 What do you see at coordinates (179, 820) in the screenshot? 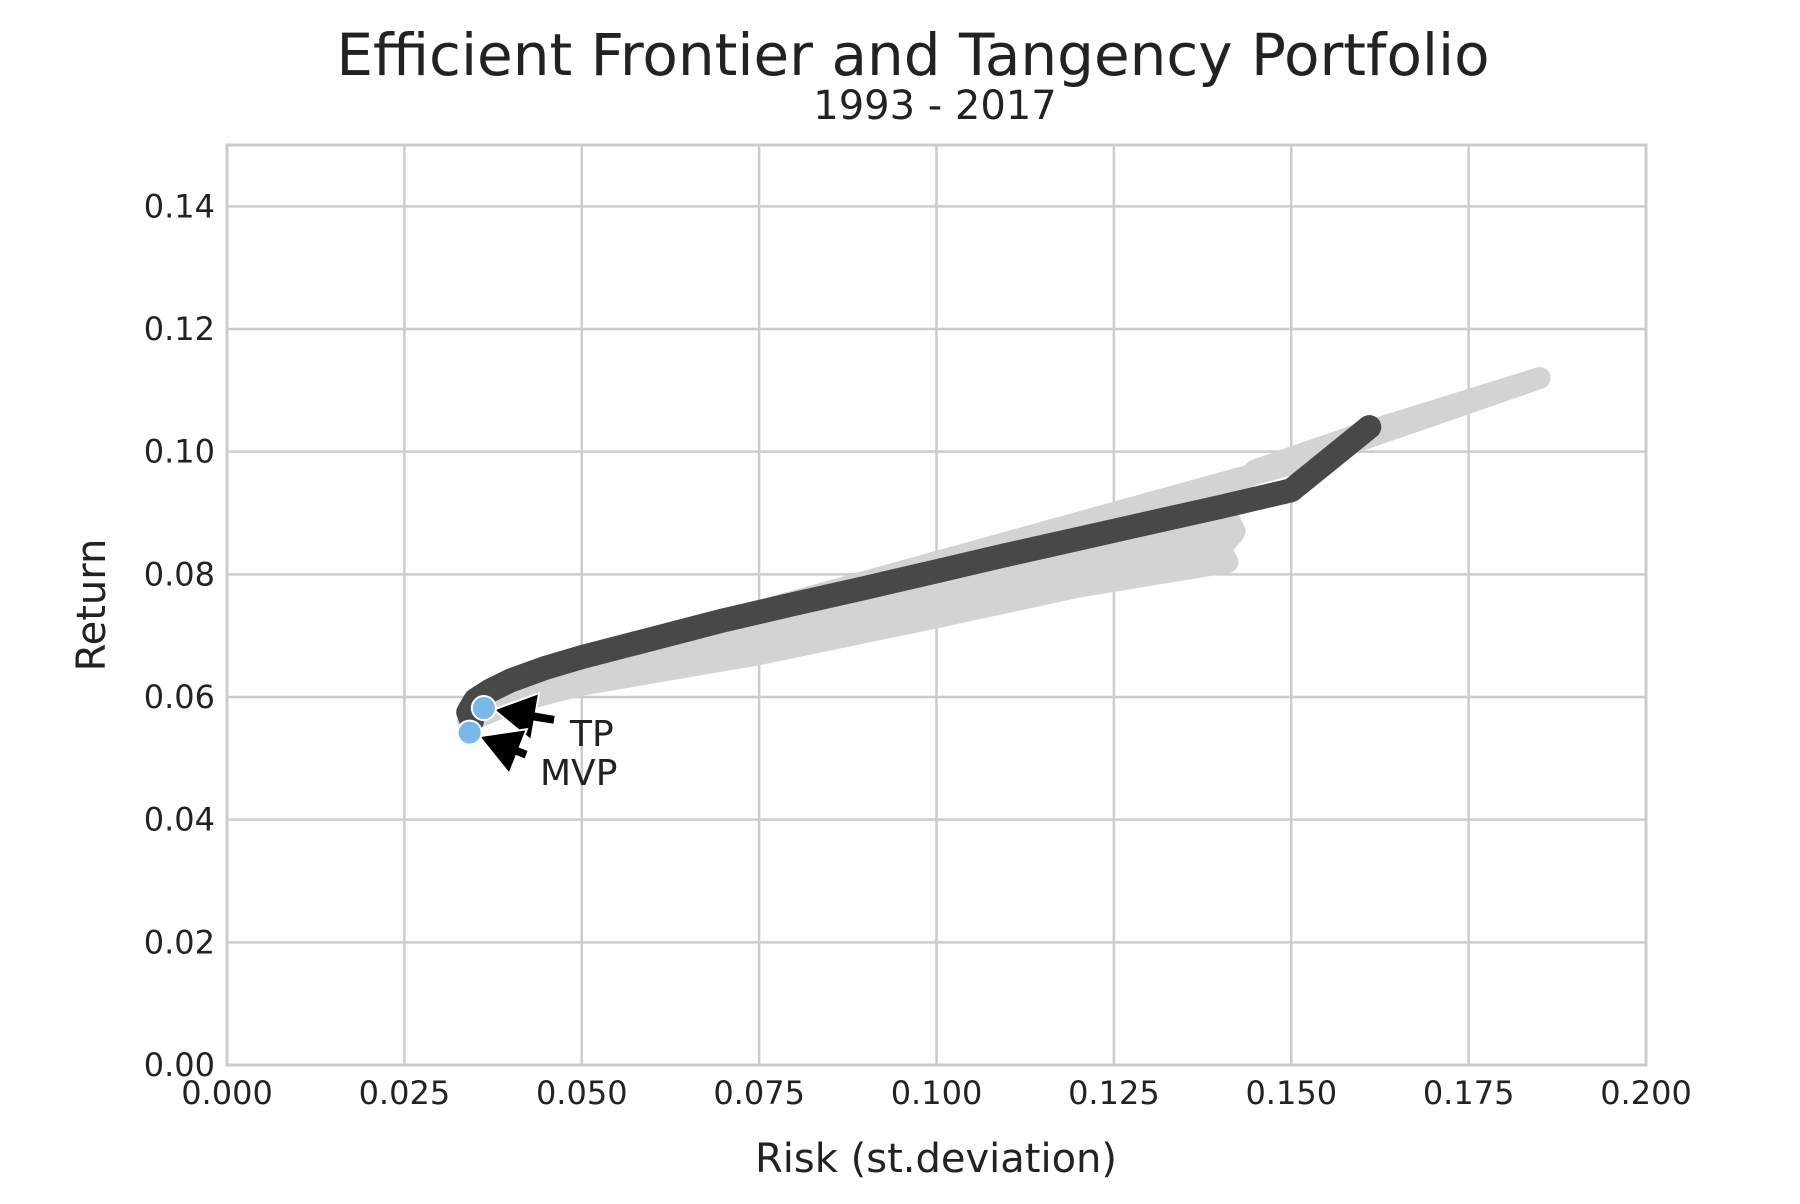
I see `y-tick-label: 0.04` at bounding box center [179, 820].